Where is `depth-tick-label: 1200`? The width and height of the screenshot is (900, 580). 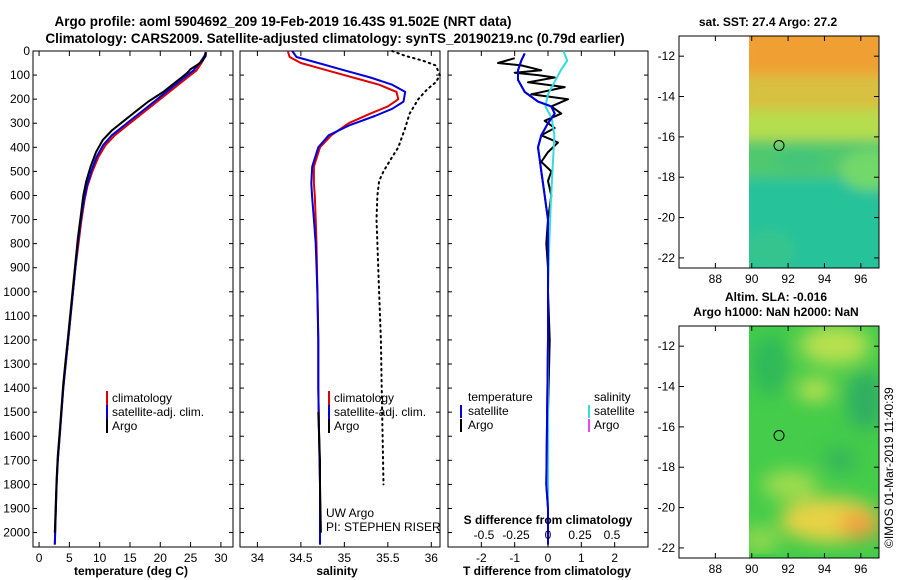 depth-tick-label: 1200 is located at coordinates (16, 340).